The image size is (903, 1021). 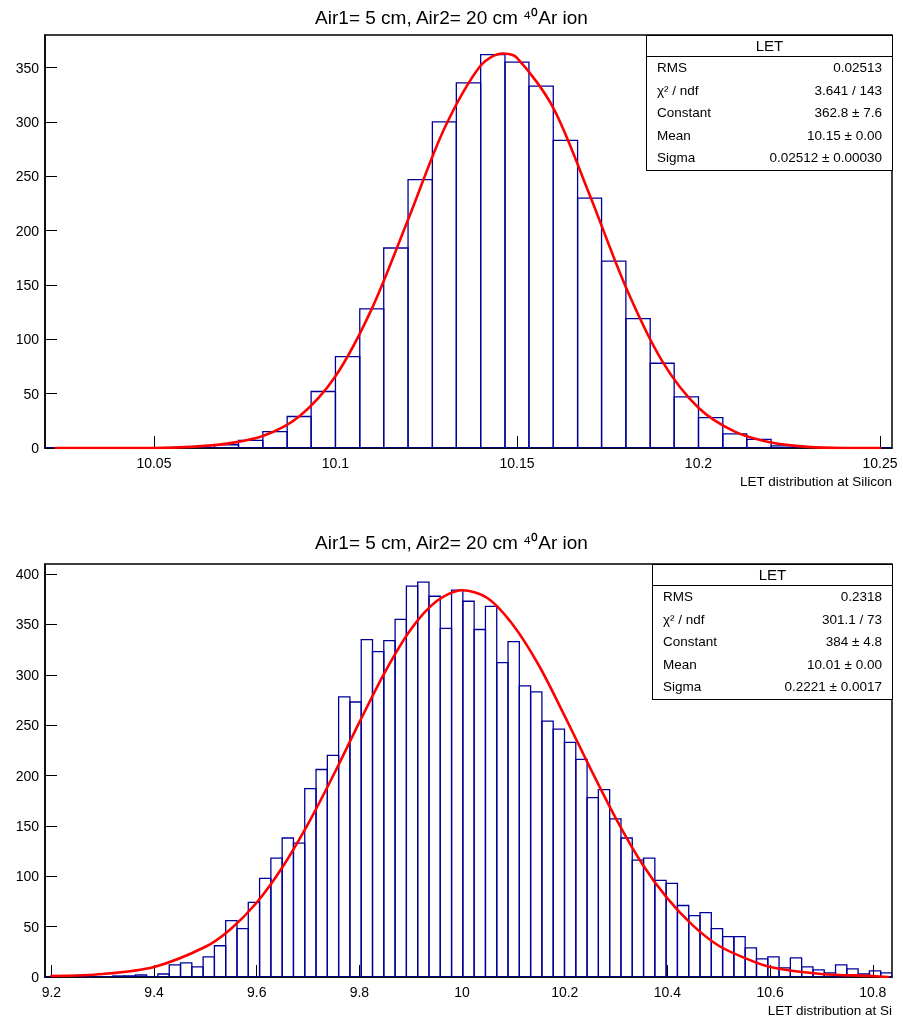 I want to click on annotation: 0.02513, so click(x=857, y=68).